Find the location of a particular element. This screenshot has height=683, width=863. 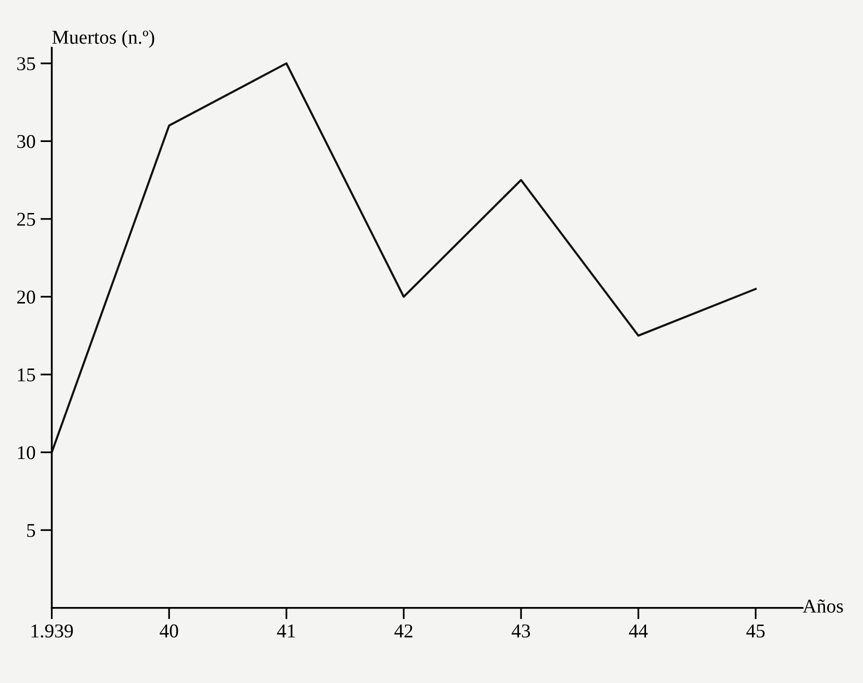

y-axis-title: Muertos (n.º) is located at coordinates (103, 39).